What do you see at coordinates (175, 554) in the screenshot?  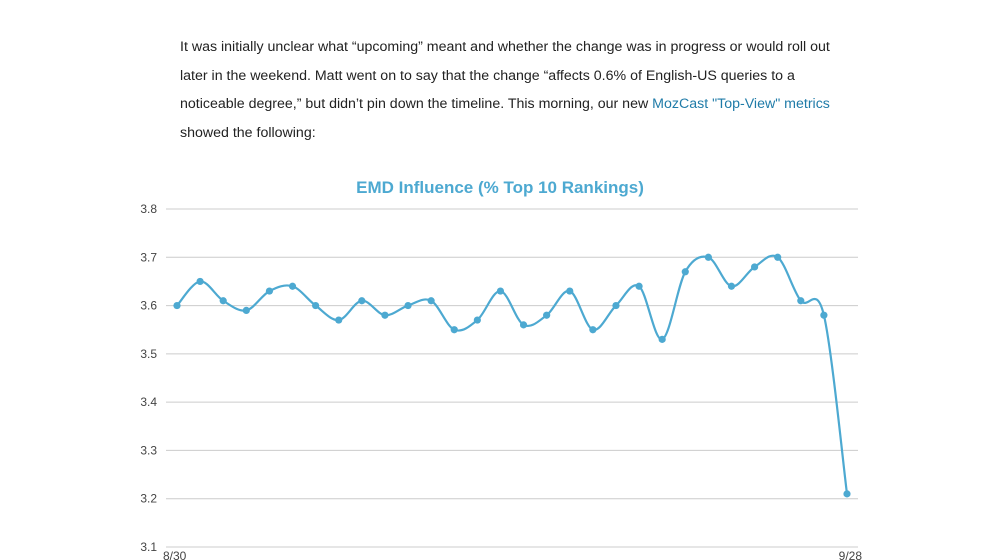 I see `x-tick-label: 8/30` at bounding box center [175, 554].